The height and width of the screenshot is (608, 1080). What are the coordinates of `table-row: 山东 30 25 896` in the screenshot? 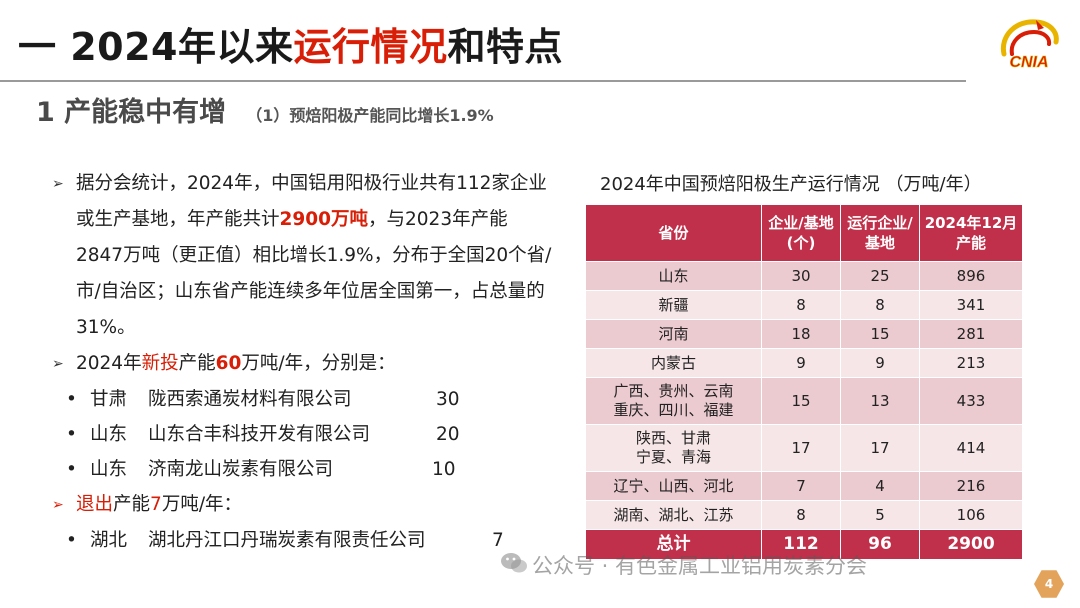 It's located at (804, 276).